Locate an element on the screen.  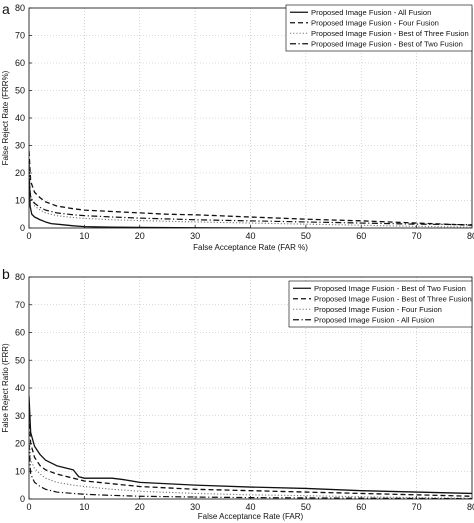
panel-label: a is located at coordinates (6, 9).